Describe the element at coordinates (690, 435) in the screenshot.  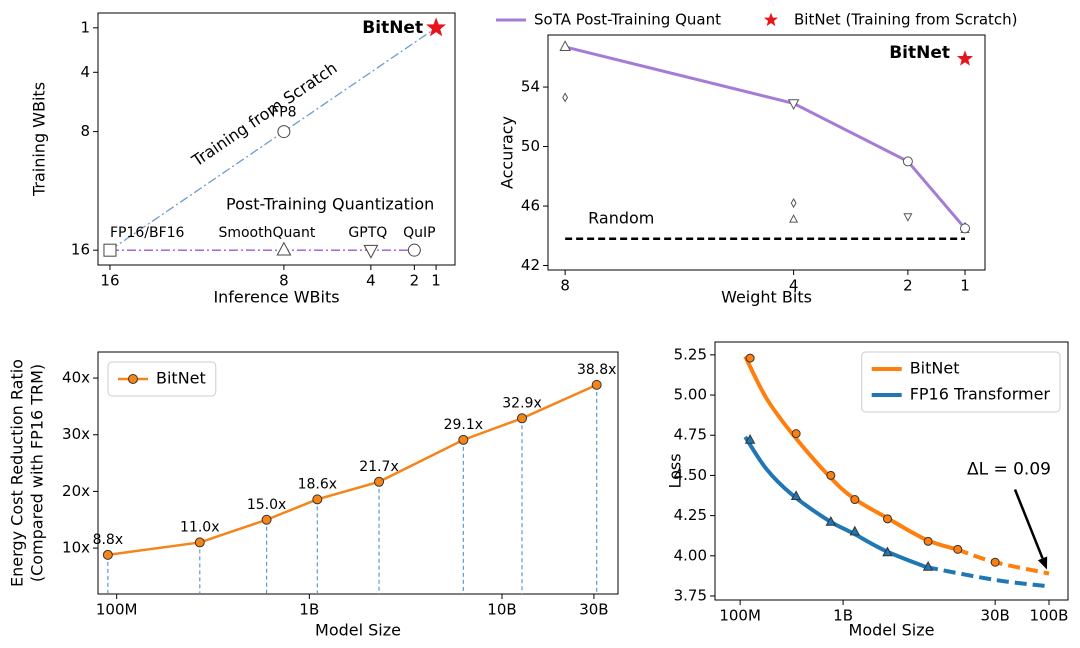
I see `y-tick-label: 4.75` at that location.